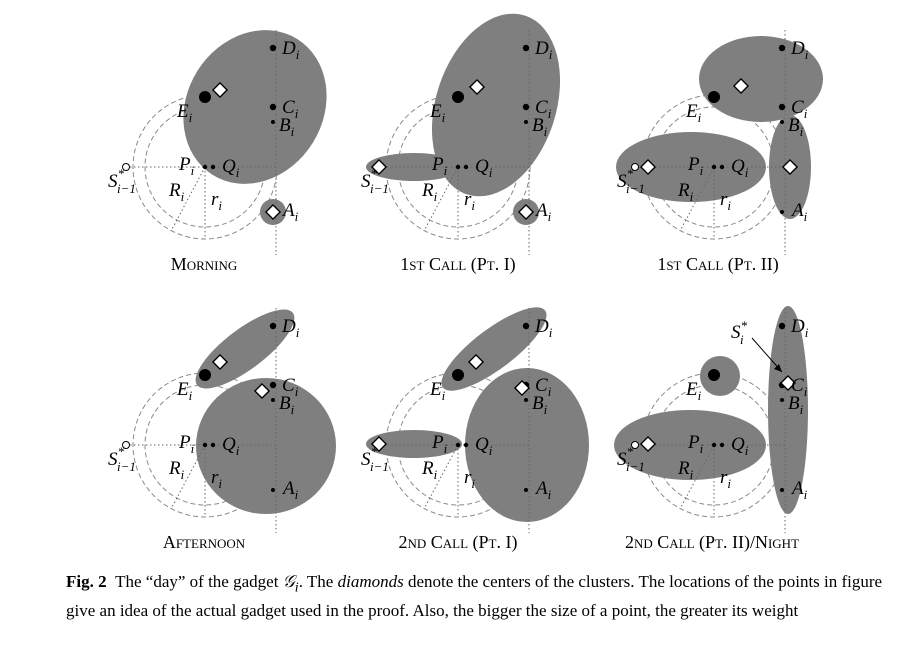 This screenshot has width=912, height=658. Describe the element at coordinates (199, 581) in the screenshot. I see `caption-text-1: The “day” of the gadget` at that location.